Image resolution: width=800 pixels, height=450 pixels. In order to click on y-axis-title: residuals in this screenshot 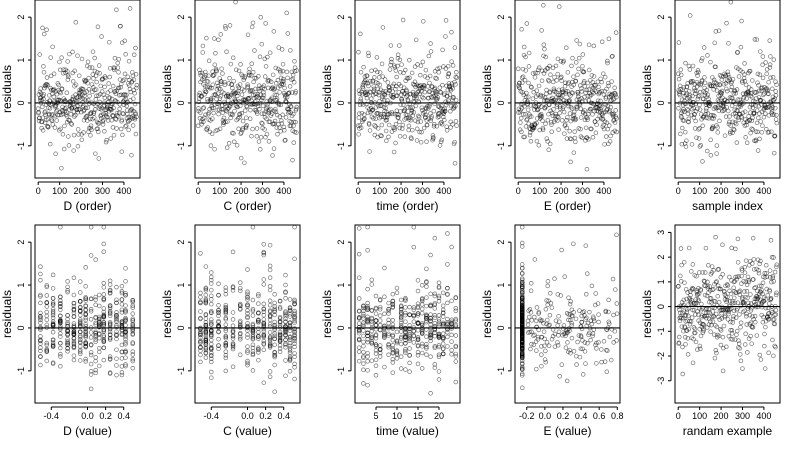, I will do `click(487, 314)`.